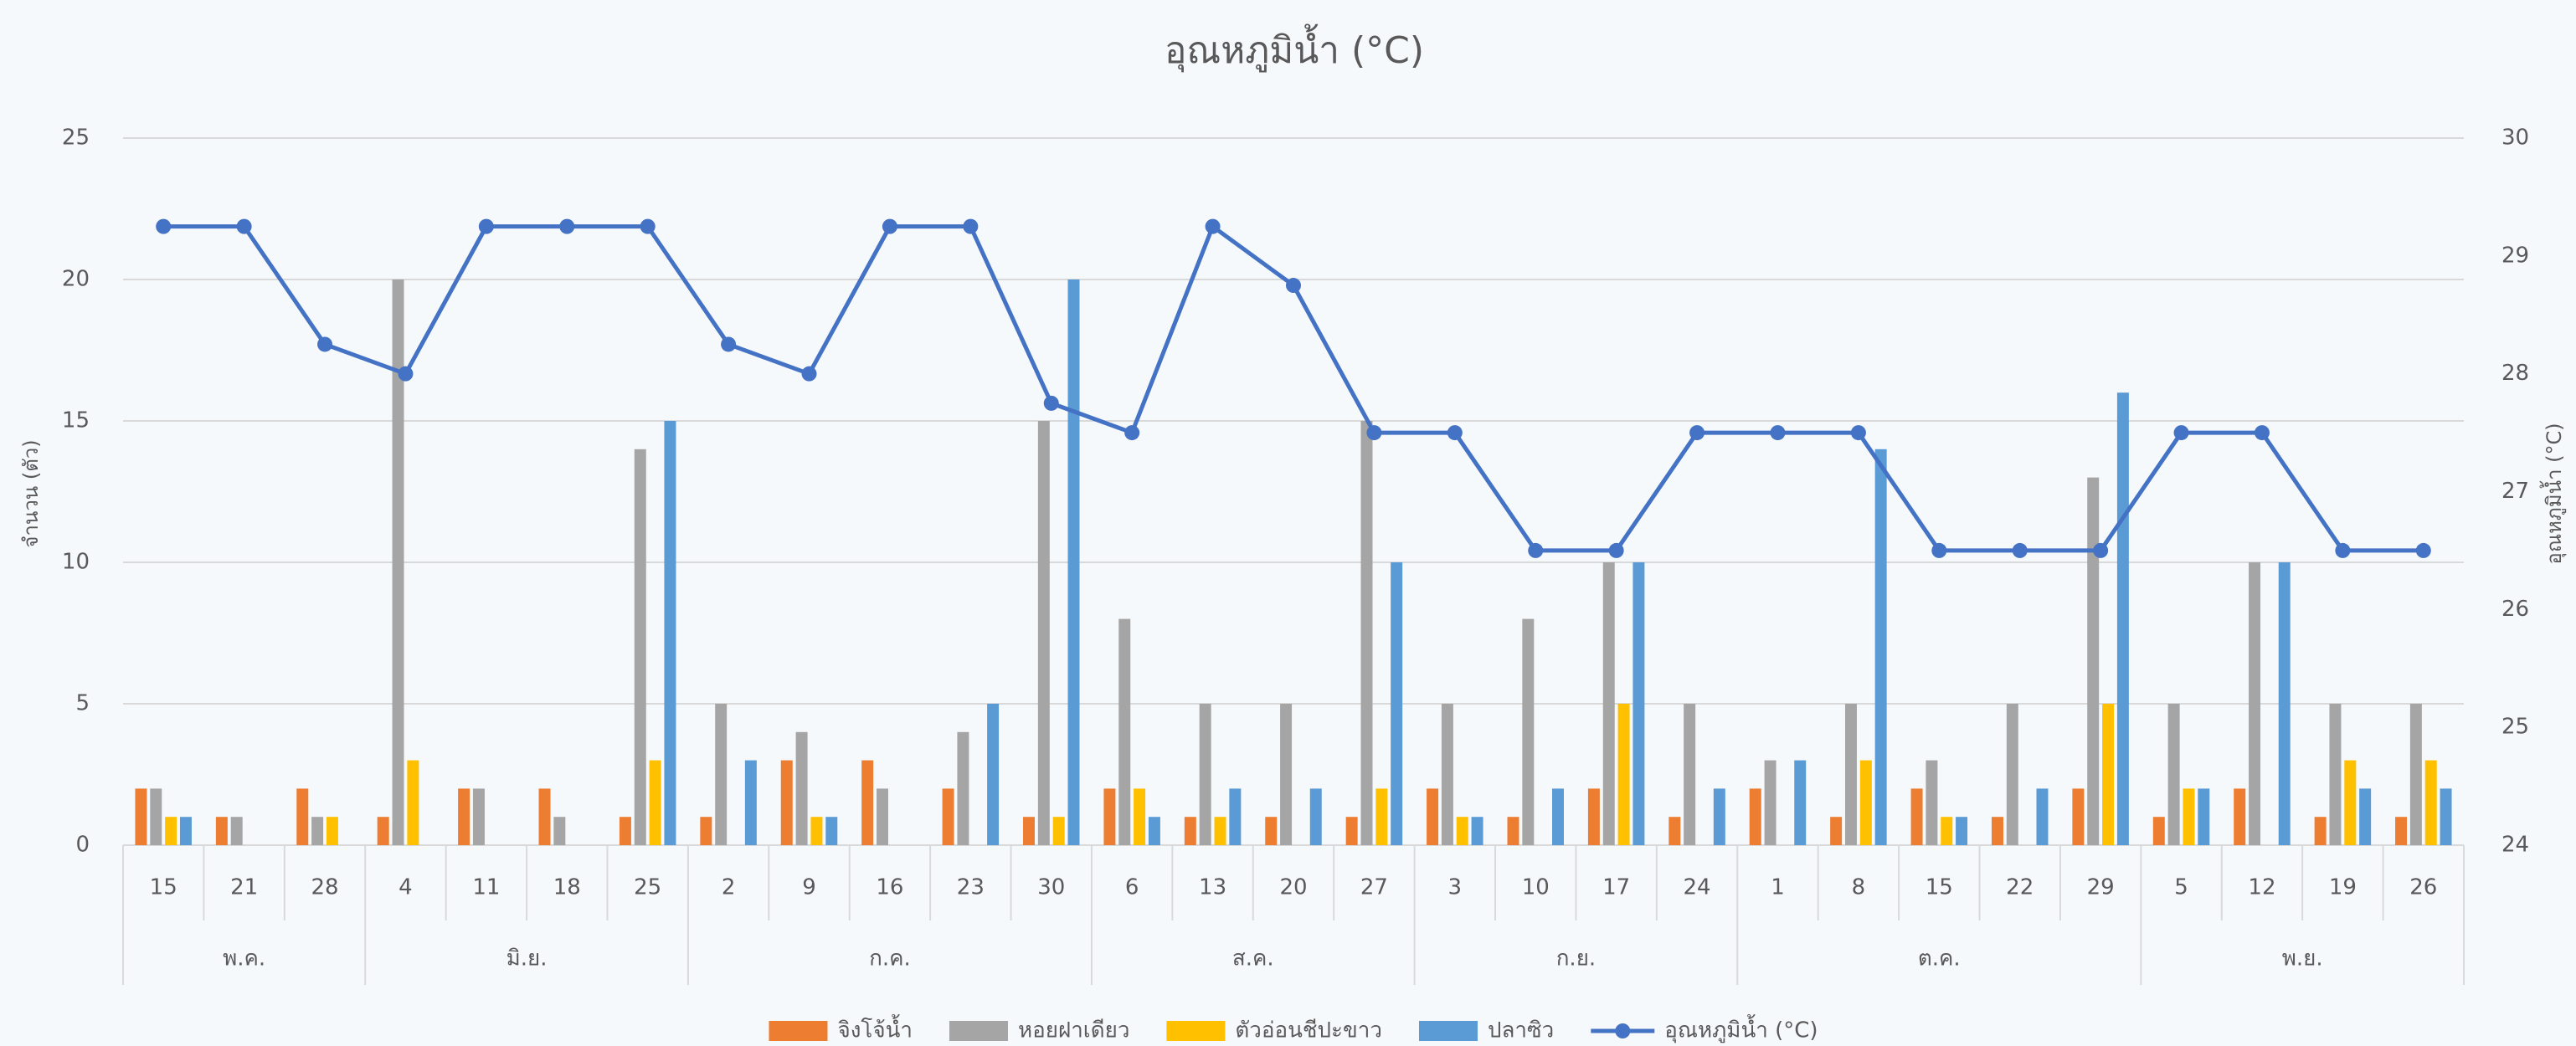  I want to click on x-group-label: ก.ย., so click(1577, 959).